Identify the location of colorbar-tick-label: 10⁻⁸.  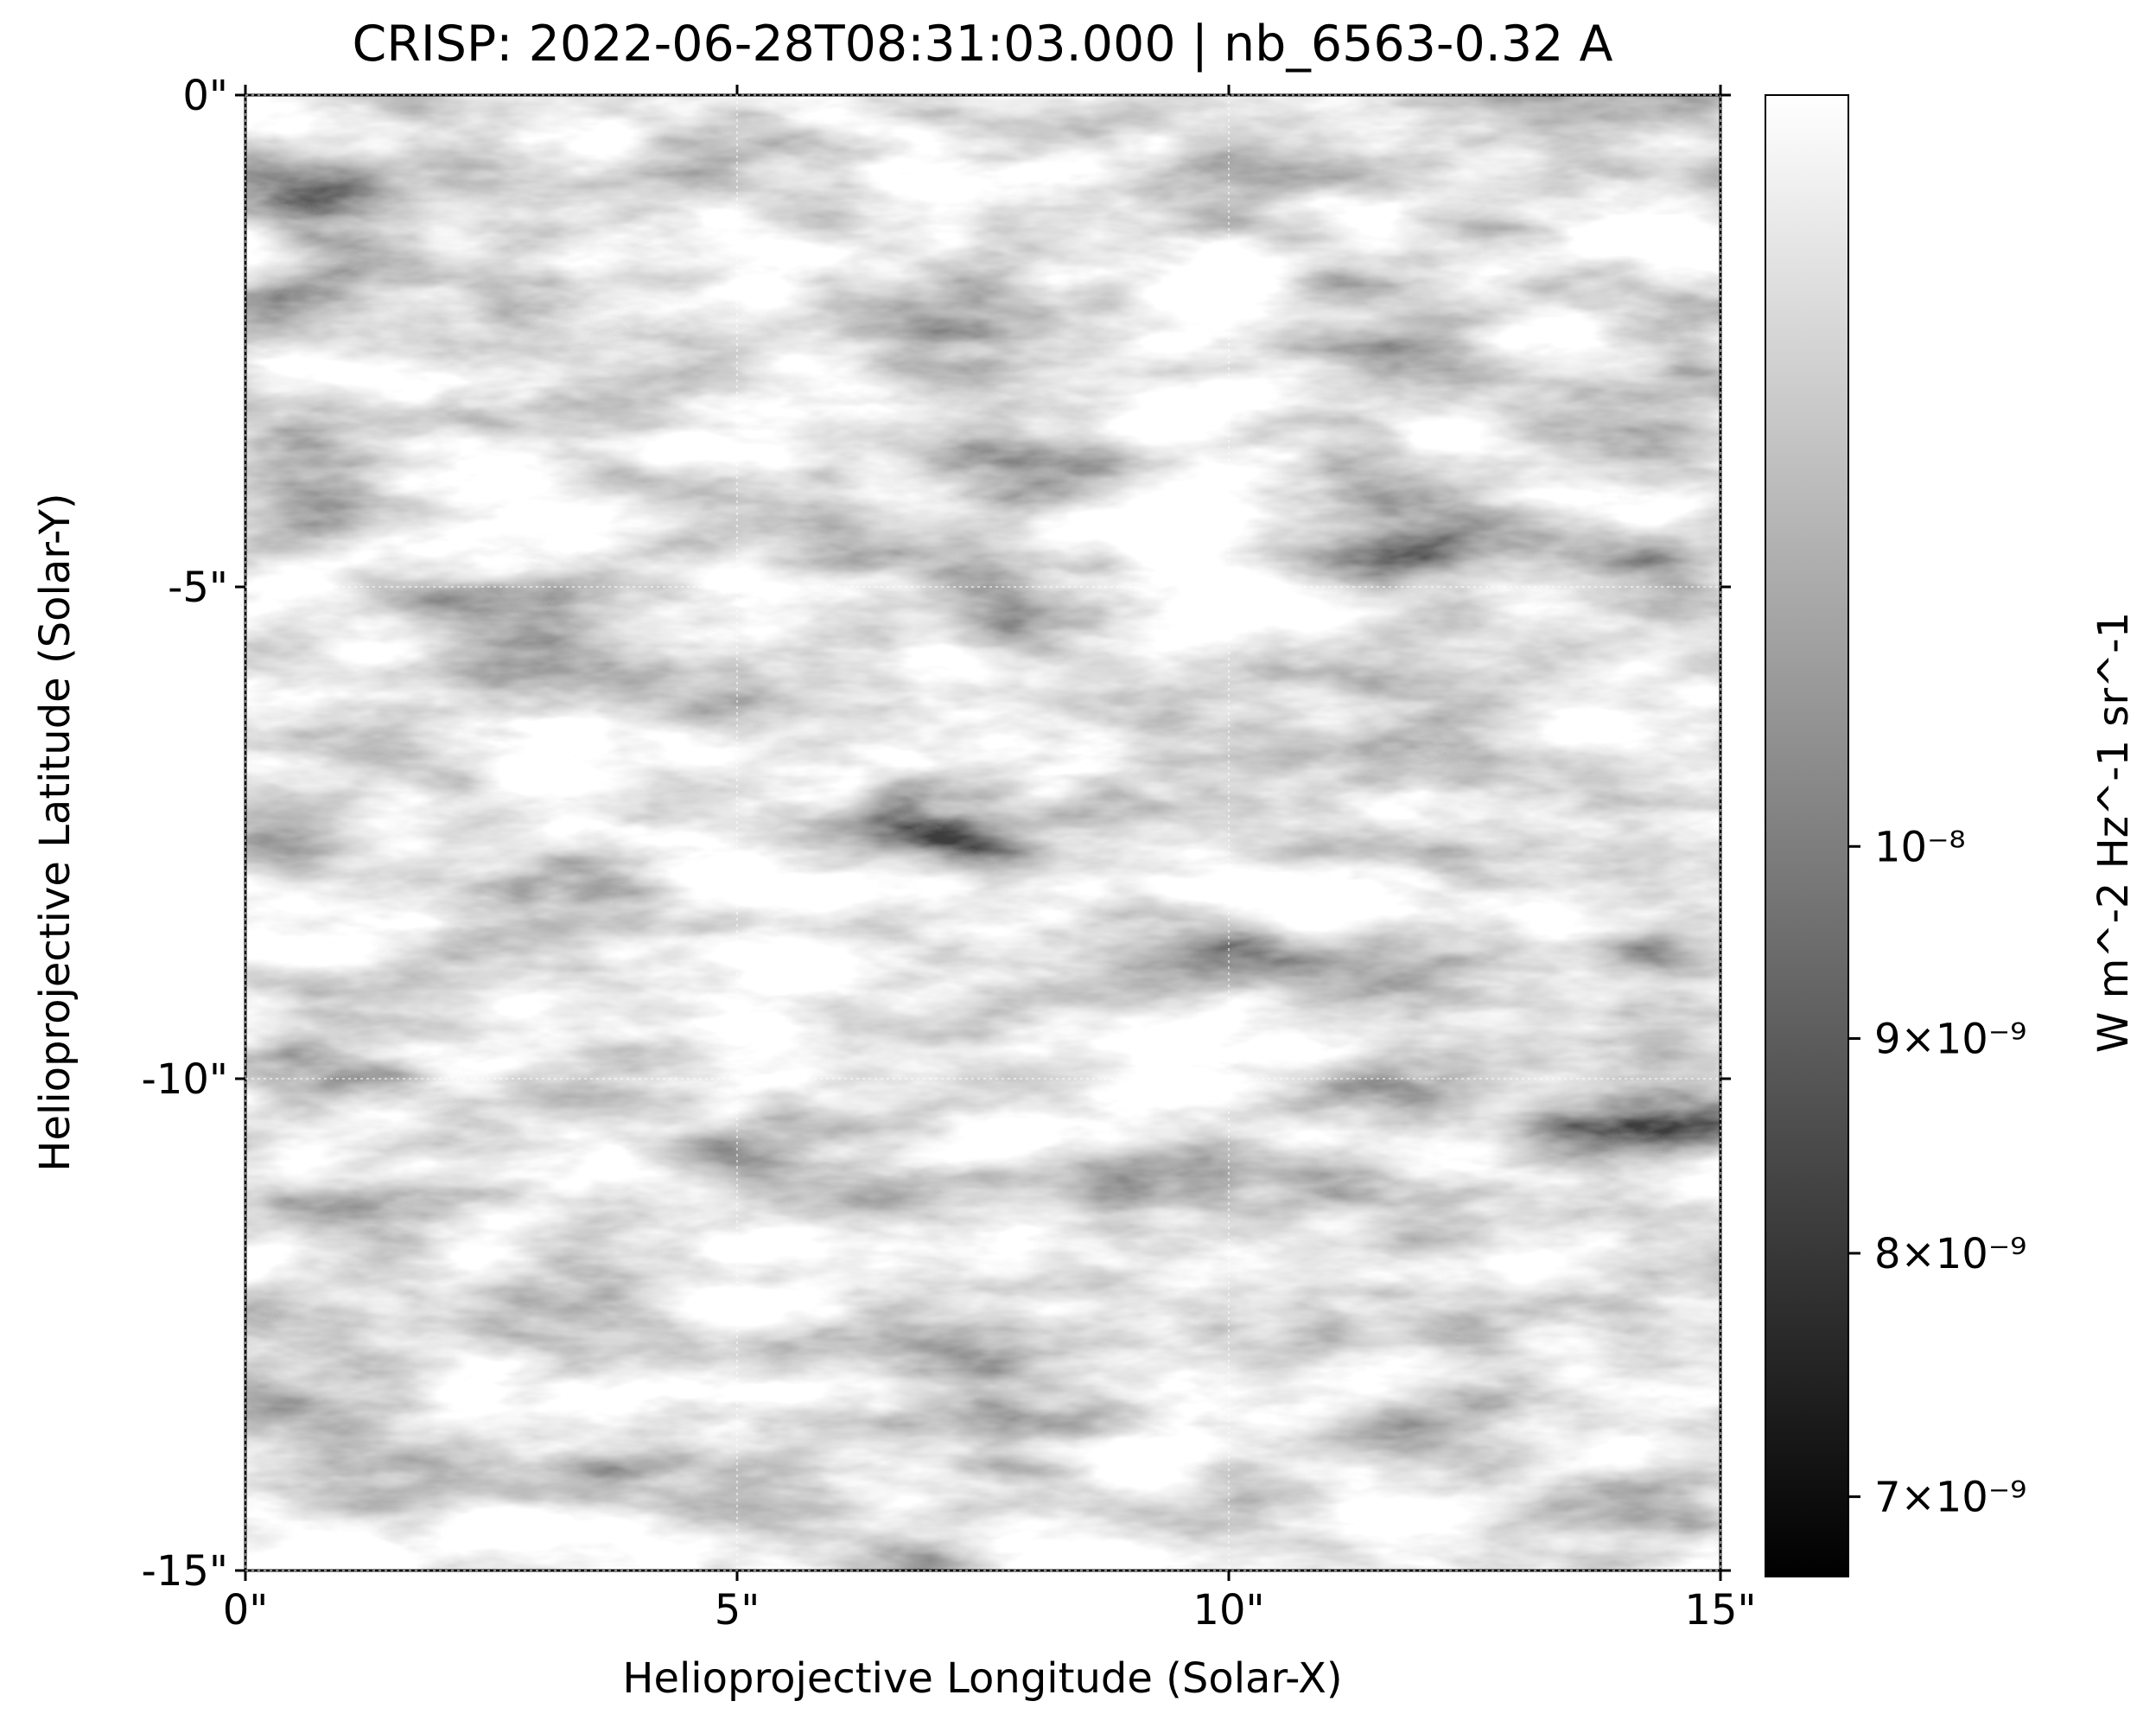
(1920, 847).